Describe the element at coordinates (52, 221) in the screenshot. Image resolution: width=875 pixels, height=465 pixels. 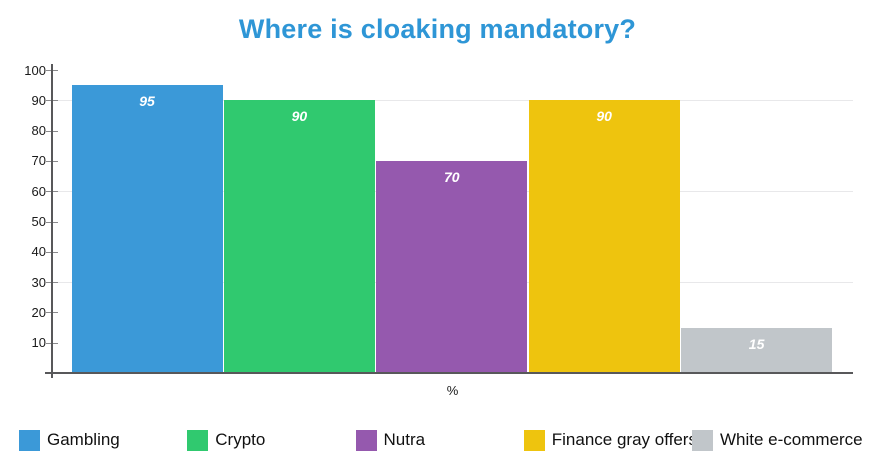
I see `y-axis-line` at that location.